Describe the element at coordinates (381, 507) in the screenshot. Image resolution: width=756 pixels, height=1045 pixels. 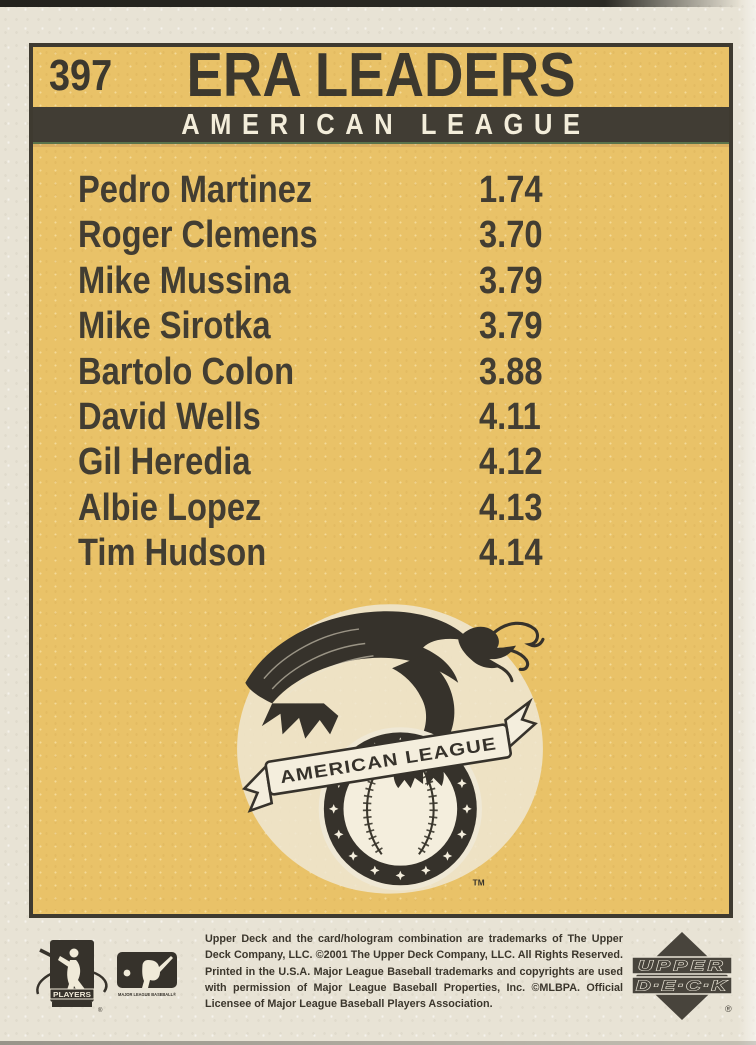
I see `table-row: Albie Lopez 4.13` at that location.